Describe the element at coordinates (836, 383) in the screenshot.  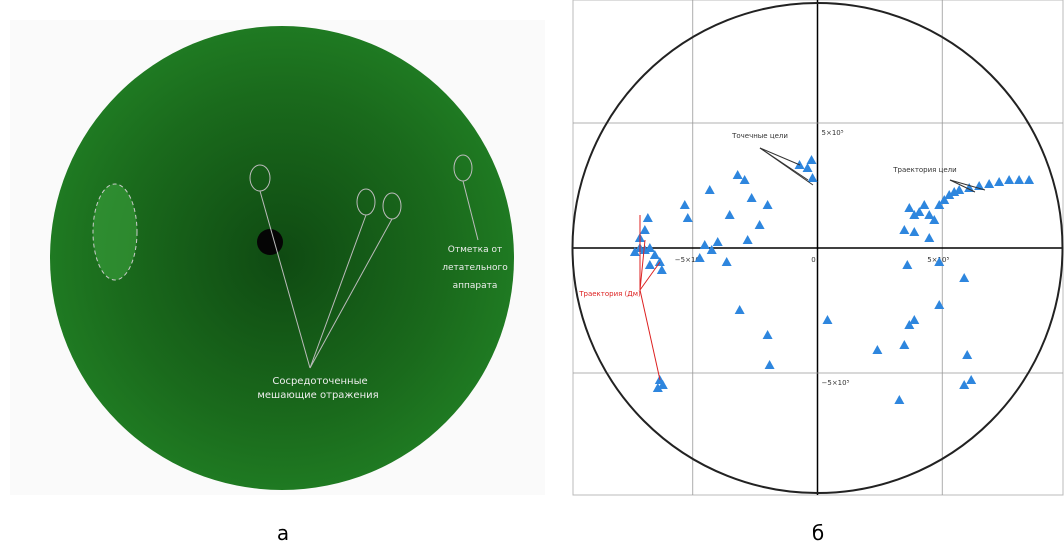
I see `y-tick-label: −5×10⁵` at that location.